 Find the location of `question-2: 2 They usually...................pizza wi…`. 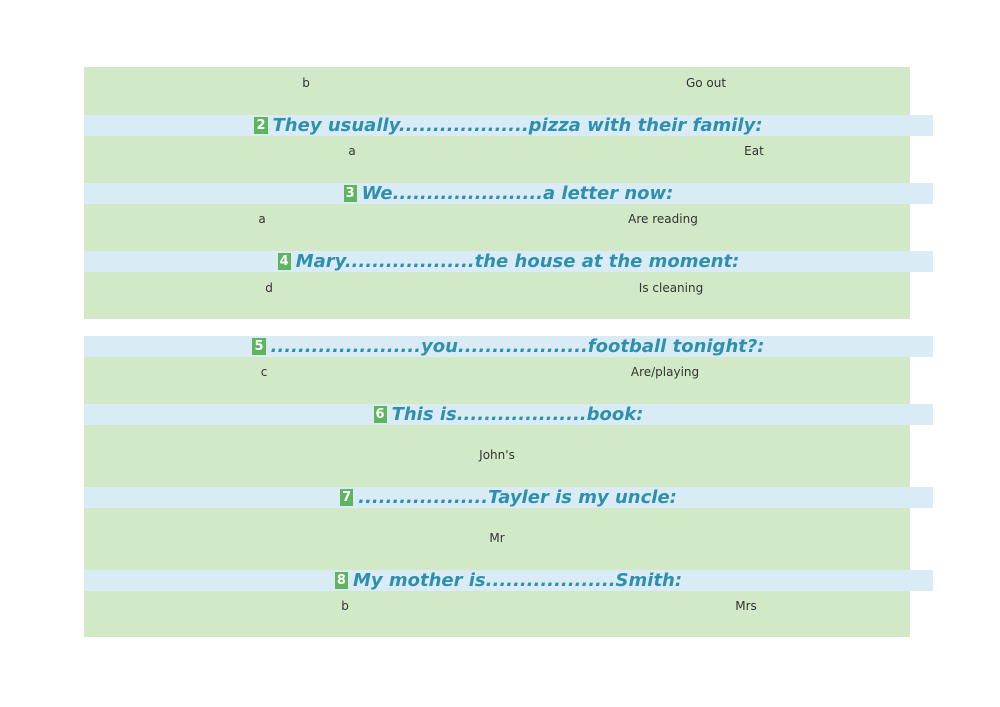

question-2: 2 They usually...................pizza wi… is located at coordinates (508, 125).